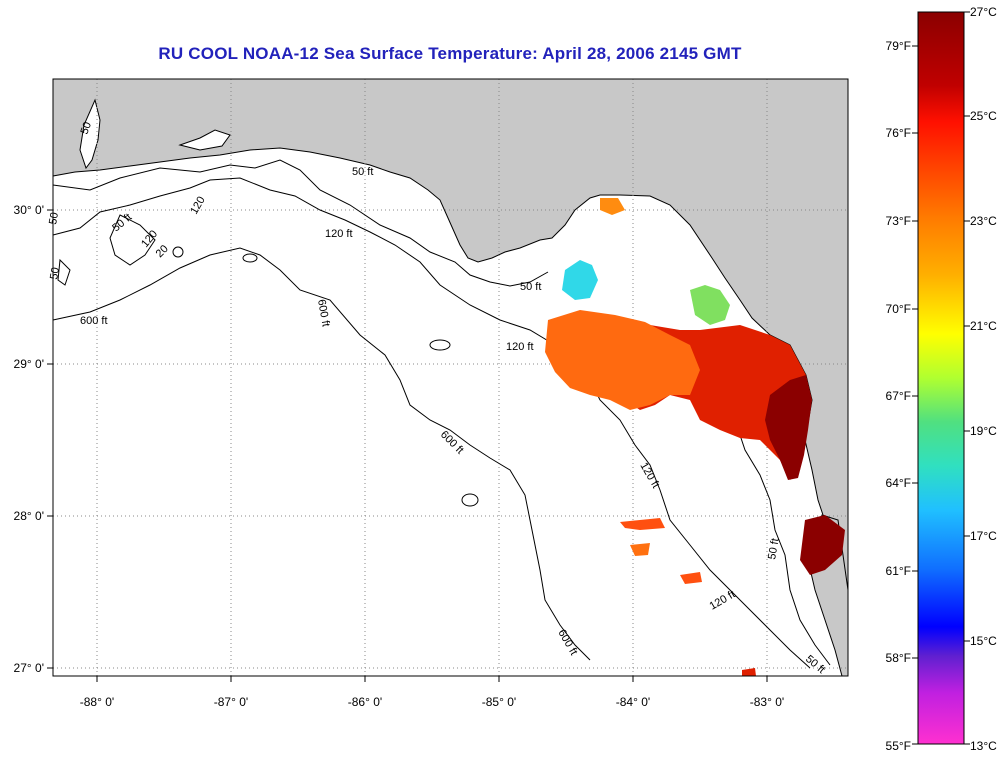 The height and width of the screenshot is (761, 1008). What do you see at coordinates (983, 536) in the screenshot?
I see `colorbar-c-label: 17°C` at bounding box center [983, 536].